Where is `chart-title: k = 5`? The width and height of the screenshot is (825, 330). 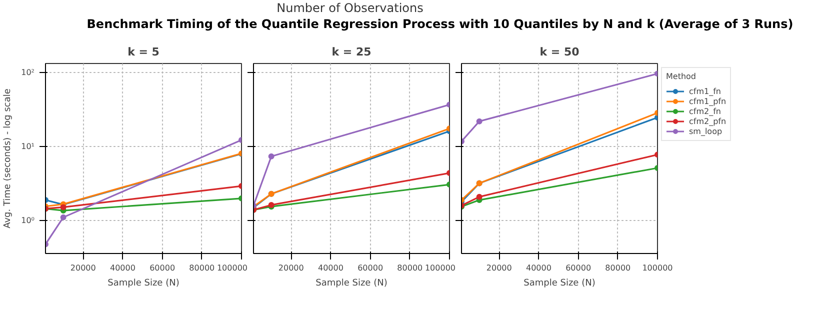
chart-title: k = 5 is located at coordinates (144, 52).